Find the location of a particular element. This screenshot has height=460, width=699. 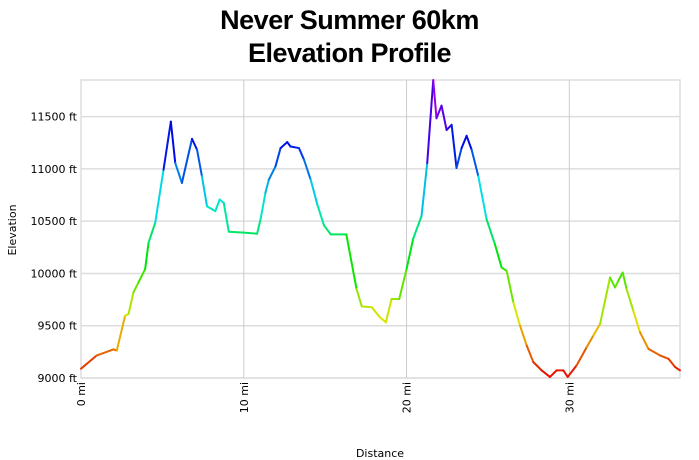

y-tick-label: 10000 ft is located at coordinates (54, 273).